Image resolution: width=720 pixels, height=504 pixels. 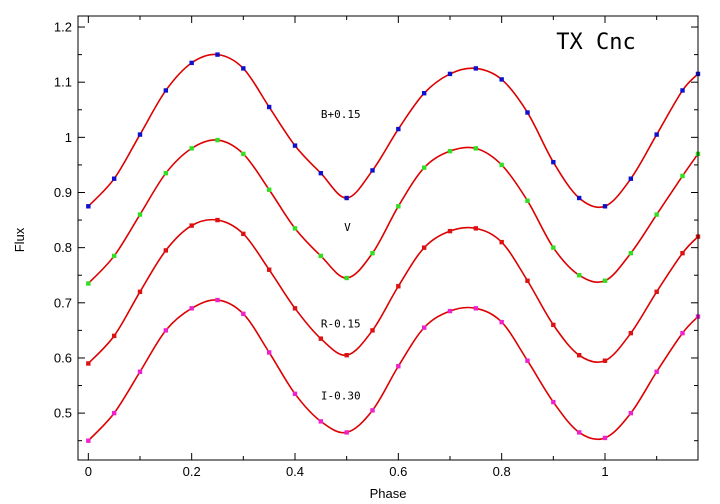 I want to click on x-tick-label: 0.6, so click(x=398, y=471).